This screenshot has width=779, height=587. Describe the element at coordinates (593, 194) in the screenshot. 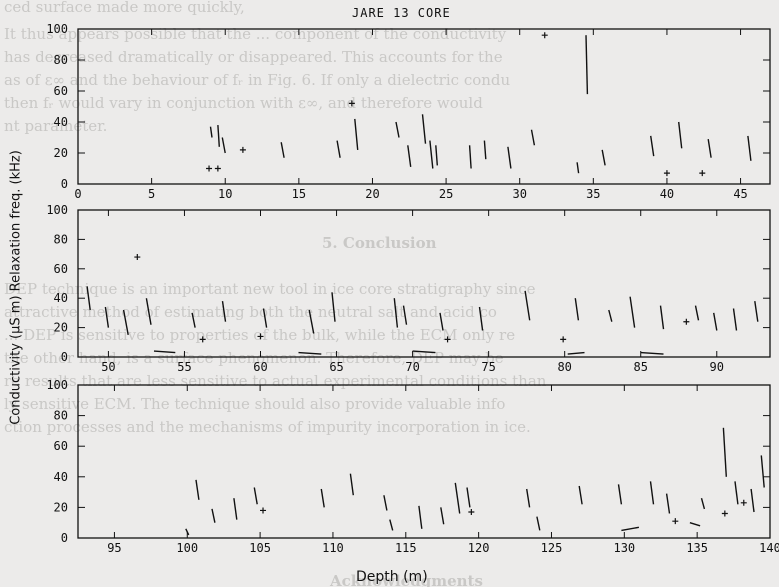

I see `x-tick-label: 35` at that location.